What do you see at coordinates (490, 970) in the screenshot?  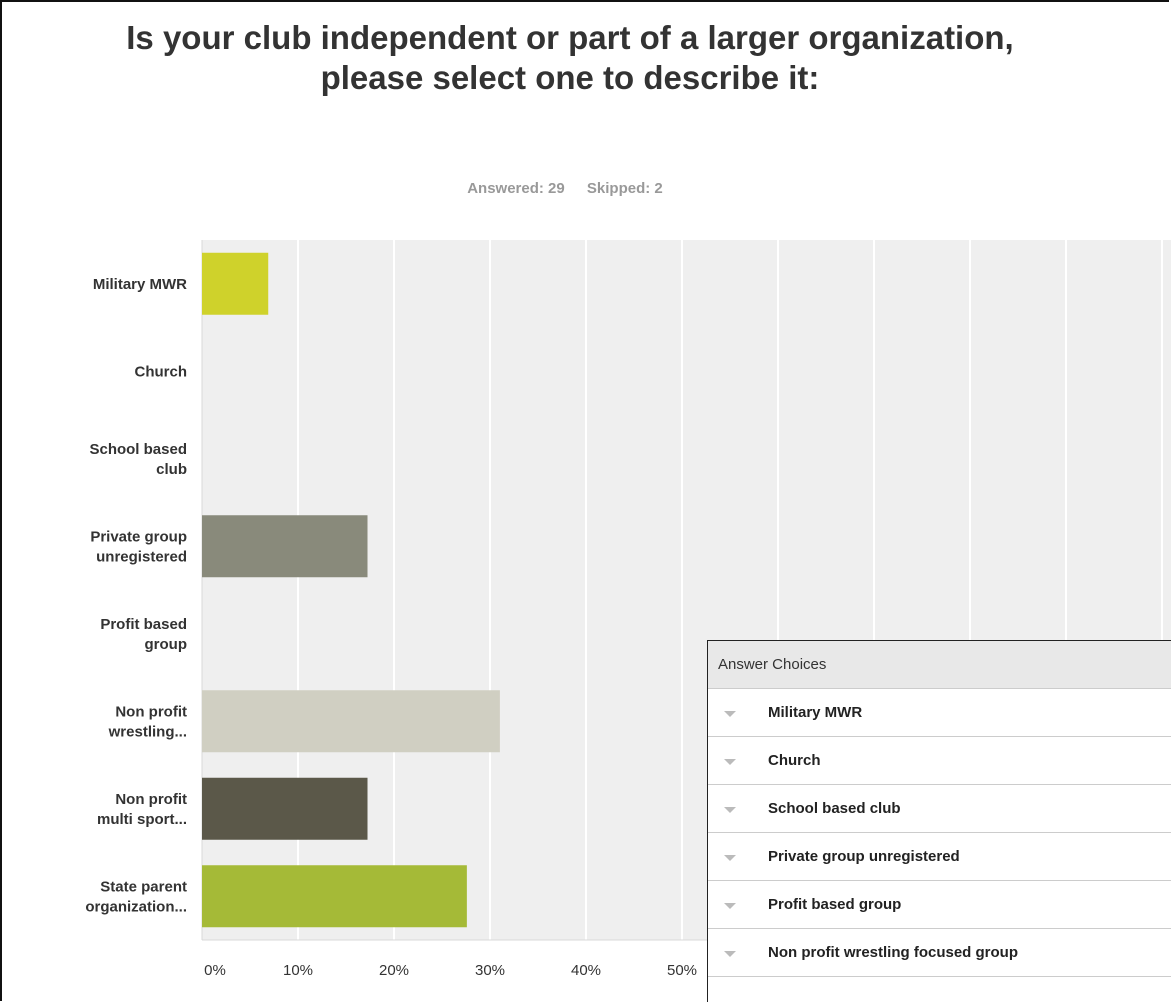 I see `x-tick-label: 30%` at bounding box center [490, 970].